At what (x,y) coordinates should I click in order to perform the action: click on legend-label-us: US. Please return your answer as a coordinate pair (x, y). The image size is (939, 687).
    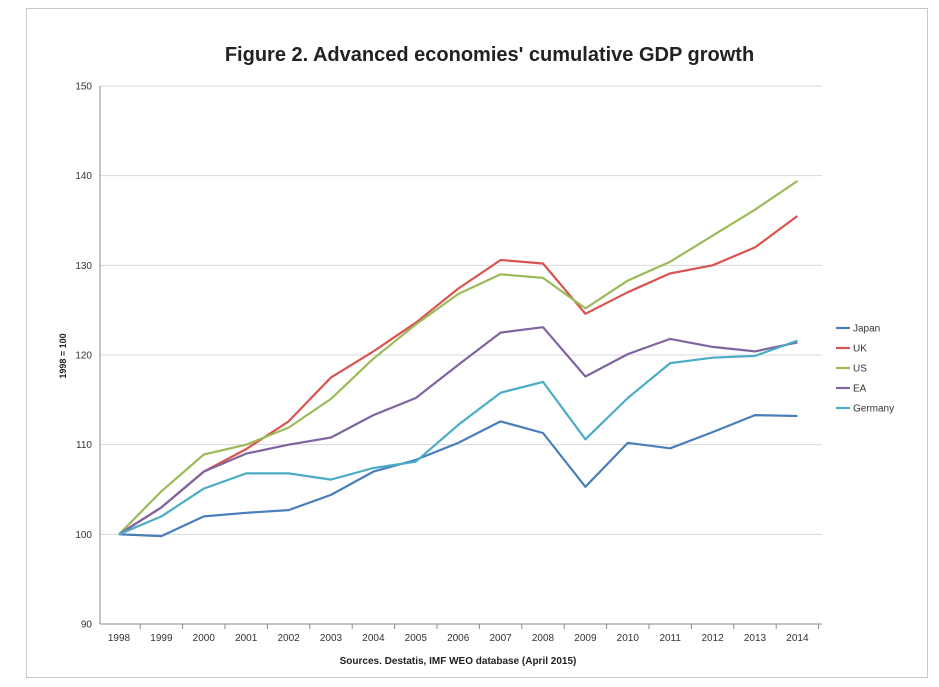
    Looking at the image, I should click on (860, 369).